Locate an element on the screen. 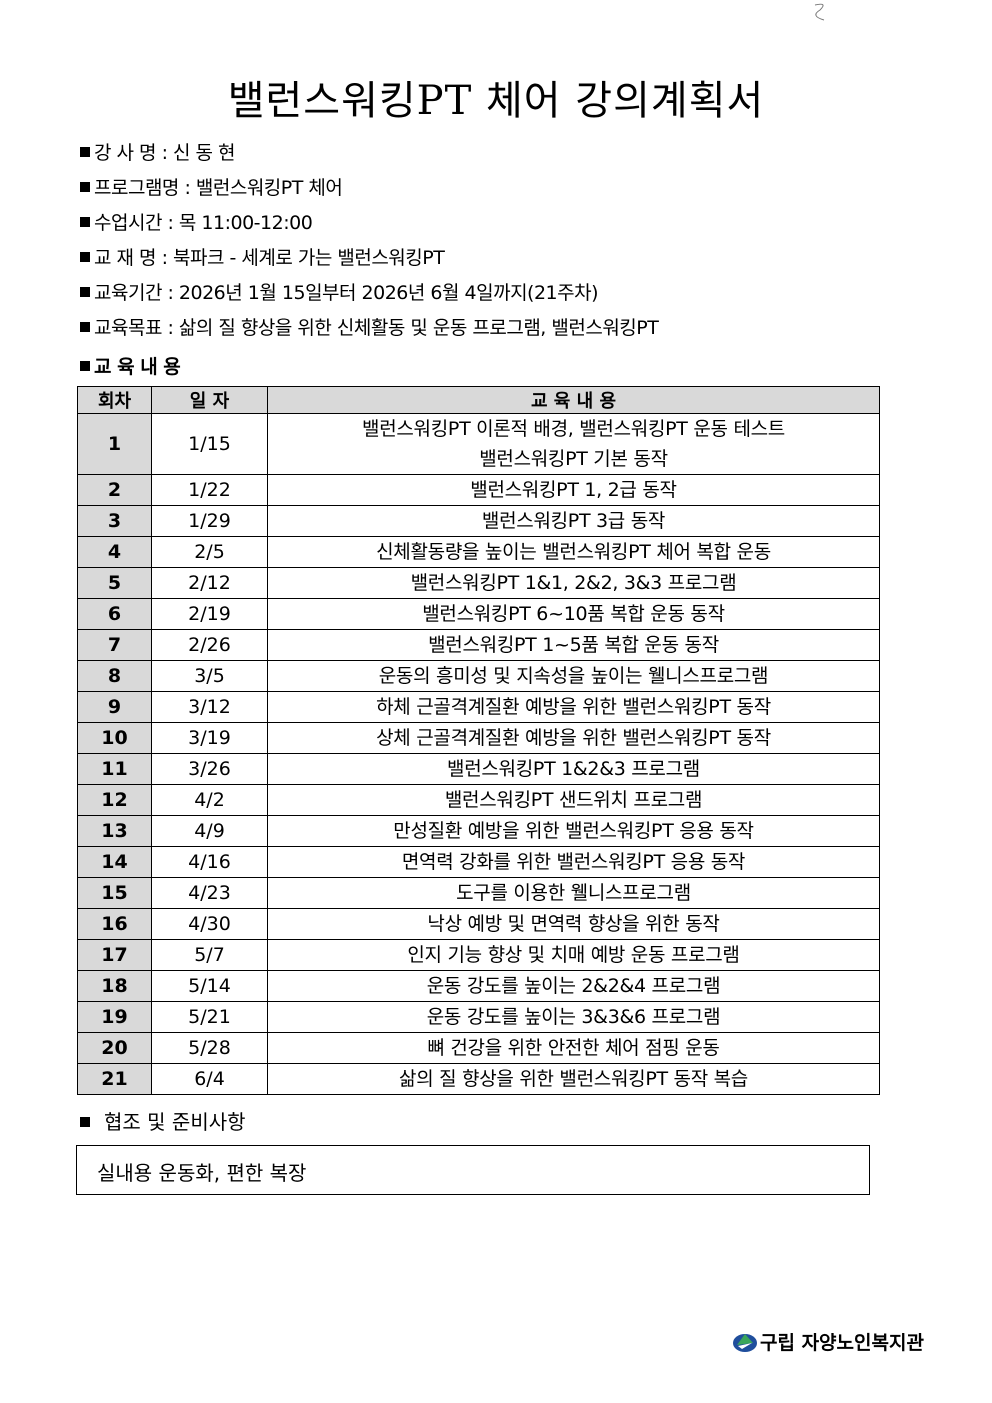 The height and width of the screenshot is (1403, 992). header-date: 일 자 is located at coordinates (209, 400).